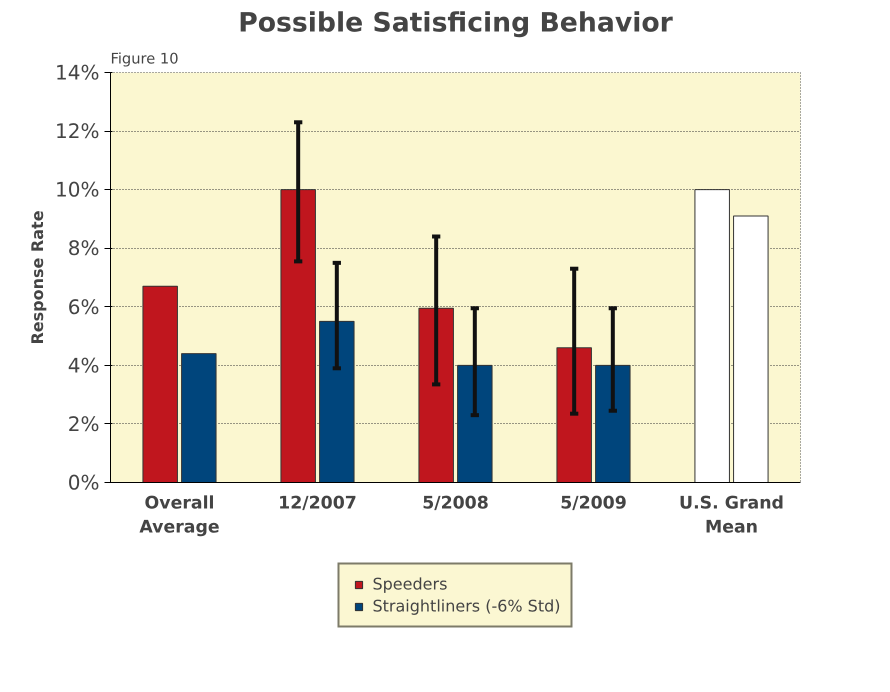 The image size is (890, 692). What do you see at coordinates (84, 424) in the screenshot?
I see `y-tick-label: 2%` at bounding box center [84, 424].